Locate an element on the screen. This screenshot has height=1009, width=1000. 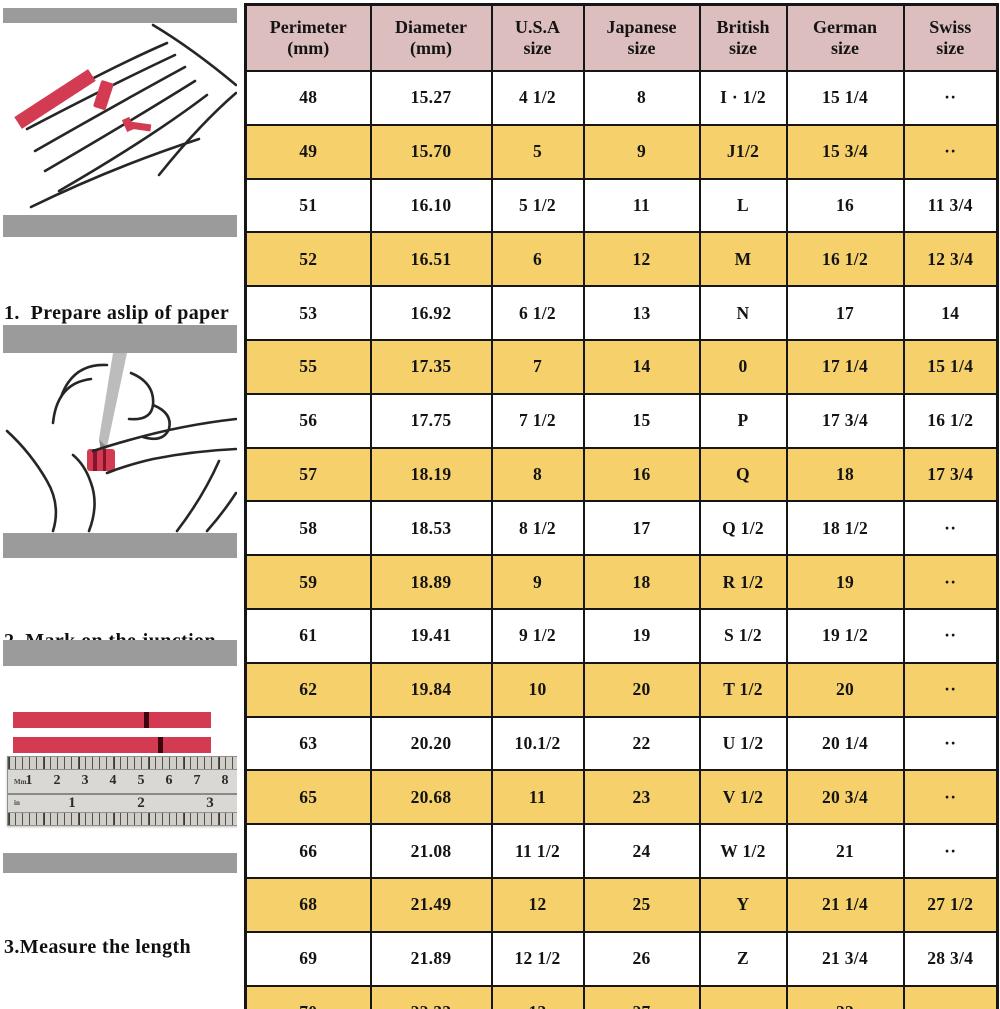
table-row: 55 17.35 7 14 0 17 1/4 15 1/4 is located at coordinates (621, 366).